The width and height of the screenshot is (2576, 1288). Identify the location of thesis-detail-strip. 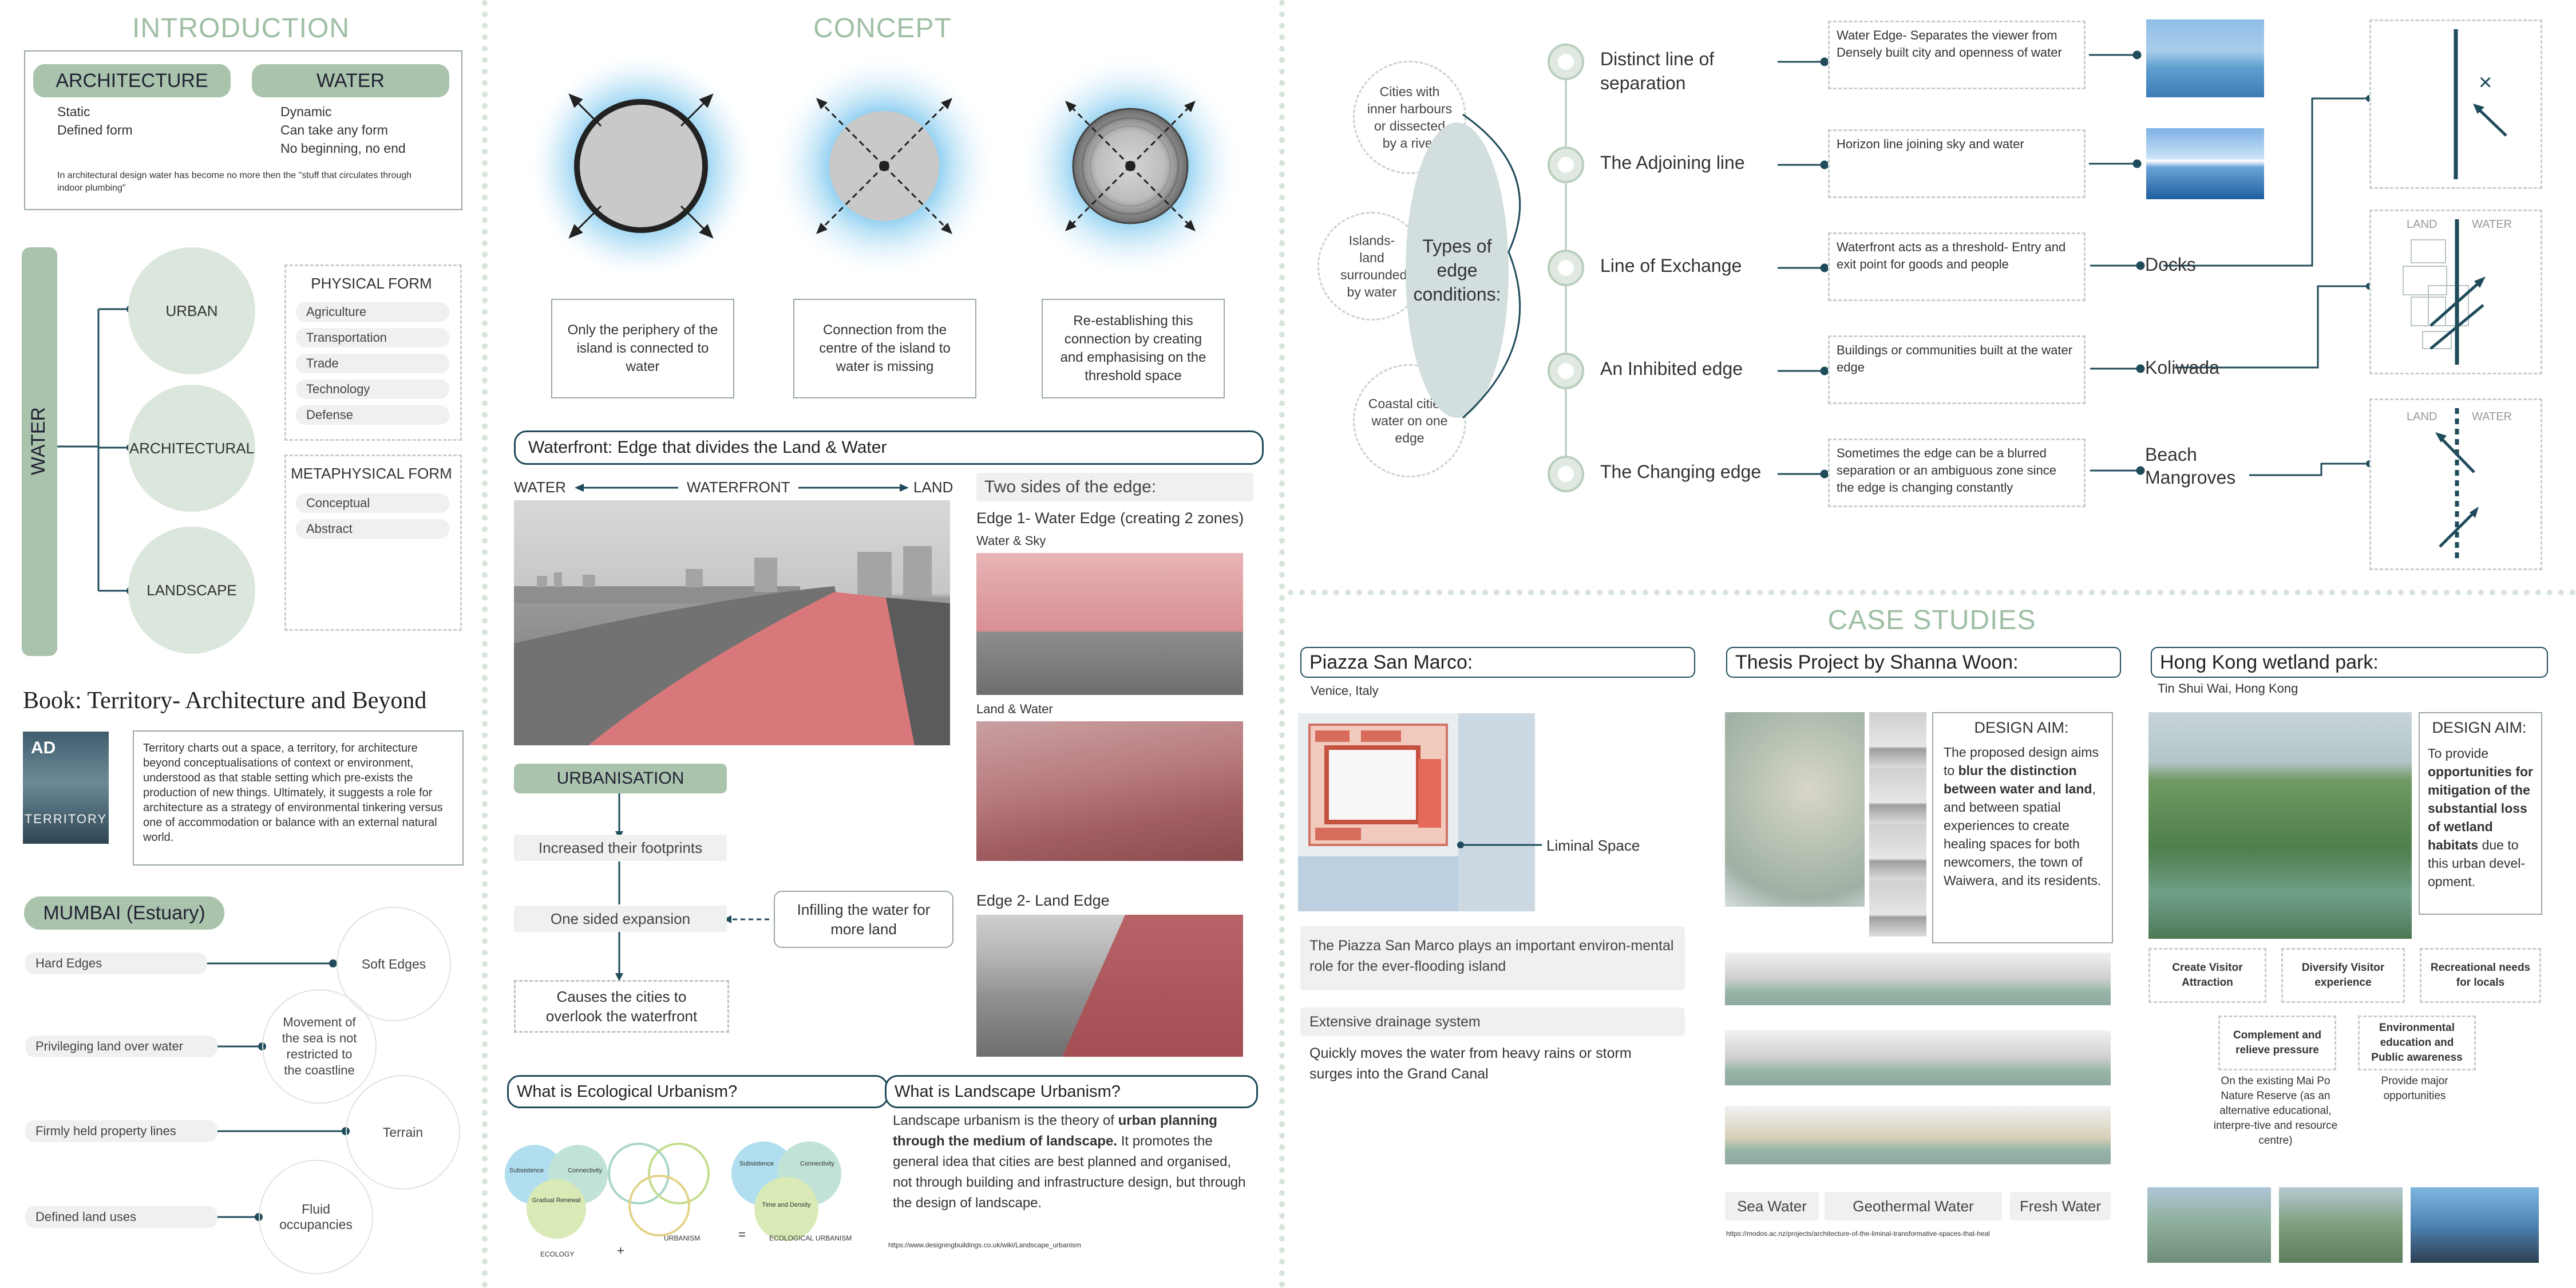
(1897, 824).